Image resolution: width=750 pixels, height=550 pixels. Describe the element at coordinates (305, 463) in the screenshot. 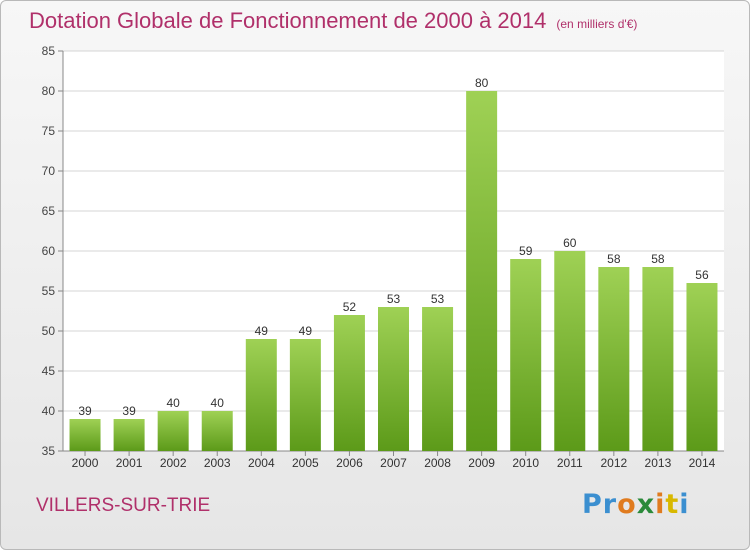

I see `x-tick-label: 2005` at that location.